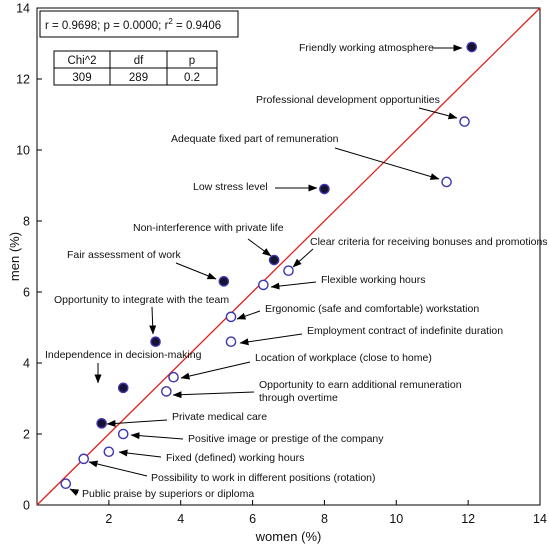 Image resolution: width=549 pixels, height=550 pixels. Describe the element at coordinates (373, 280) in the screenshot. I see `point-annotation: Flexible working hours` at that location.